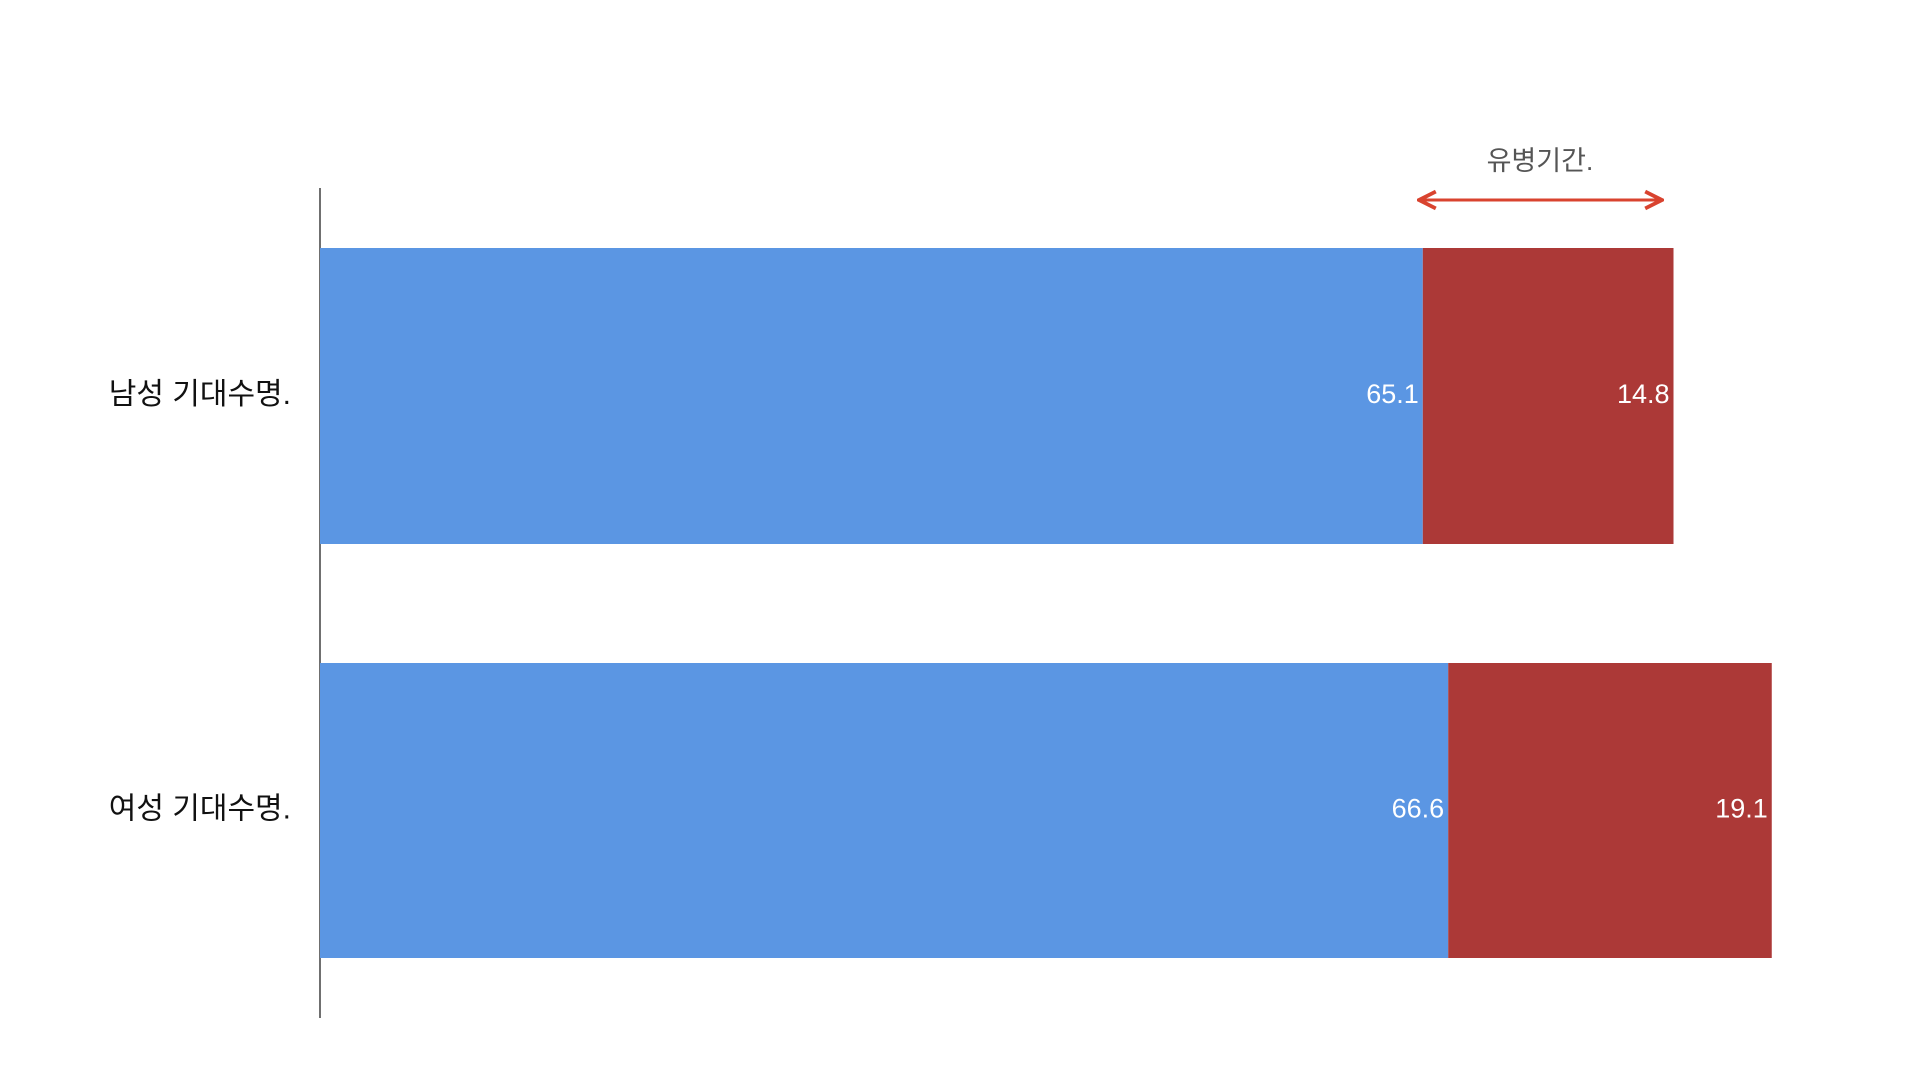 This screenshot has height=1080, width=1920. Describe the element at coordinates (1418, 809) in the screenshot. I see `value-label: 66.6` at that location.